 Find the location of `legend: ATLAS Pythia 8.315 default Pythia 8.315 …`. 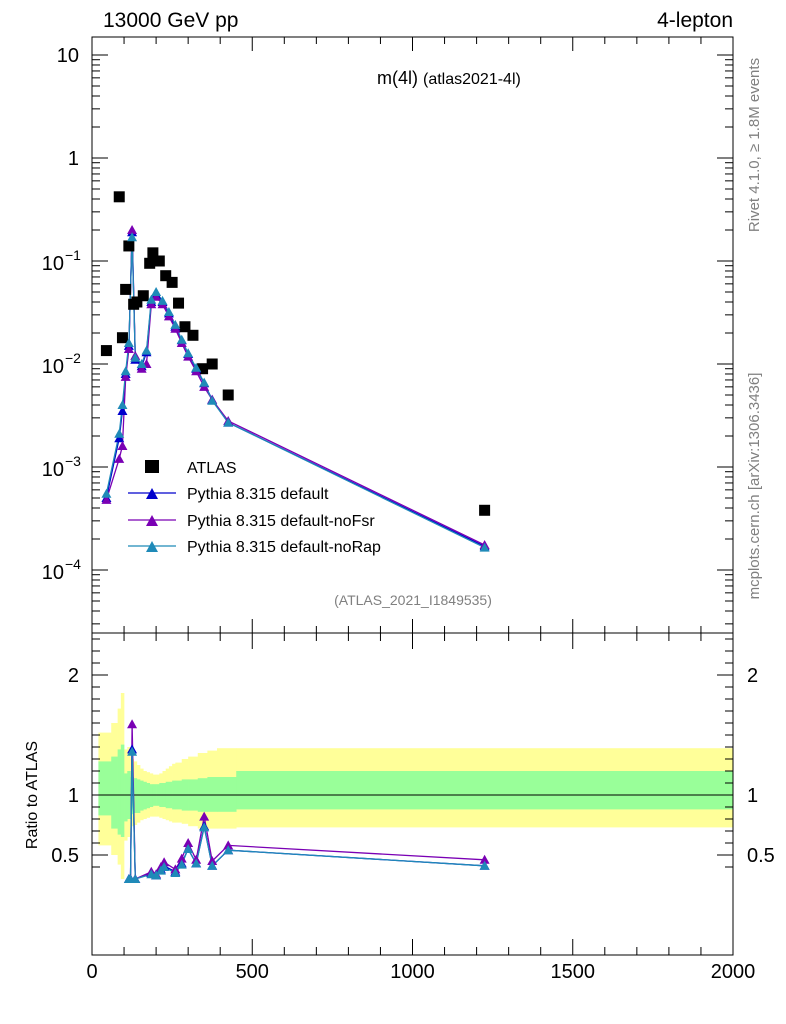

legend: ATLAS Pythia 8.315 default Pythia 8.315 … is located at coordinates (254, 508).